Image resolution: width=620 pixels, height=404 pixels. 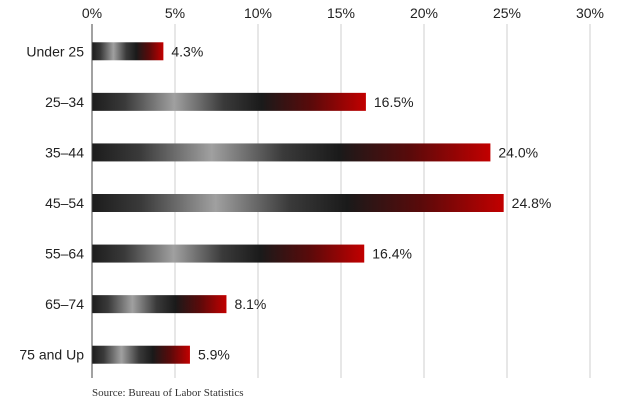 What do you see at coordinates (590, 13) in the screenshot?
I see `x-tick-label: 30%` at bounding box center [590, 13].